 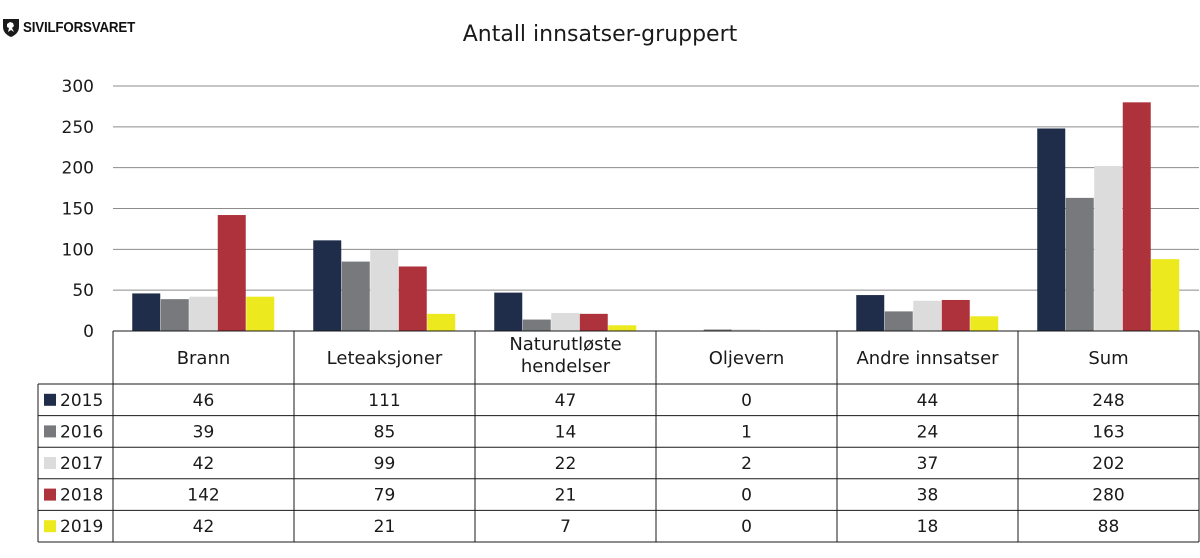 What do you see at coordinates (81, 496) in the screenshot?
I see `legend-label: 2018` at bounding box center [81, 496].